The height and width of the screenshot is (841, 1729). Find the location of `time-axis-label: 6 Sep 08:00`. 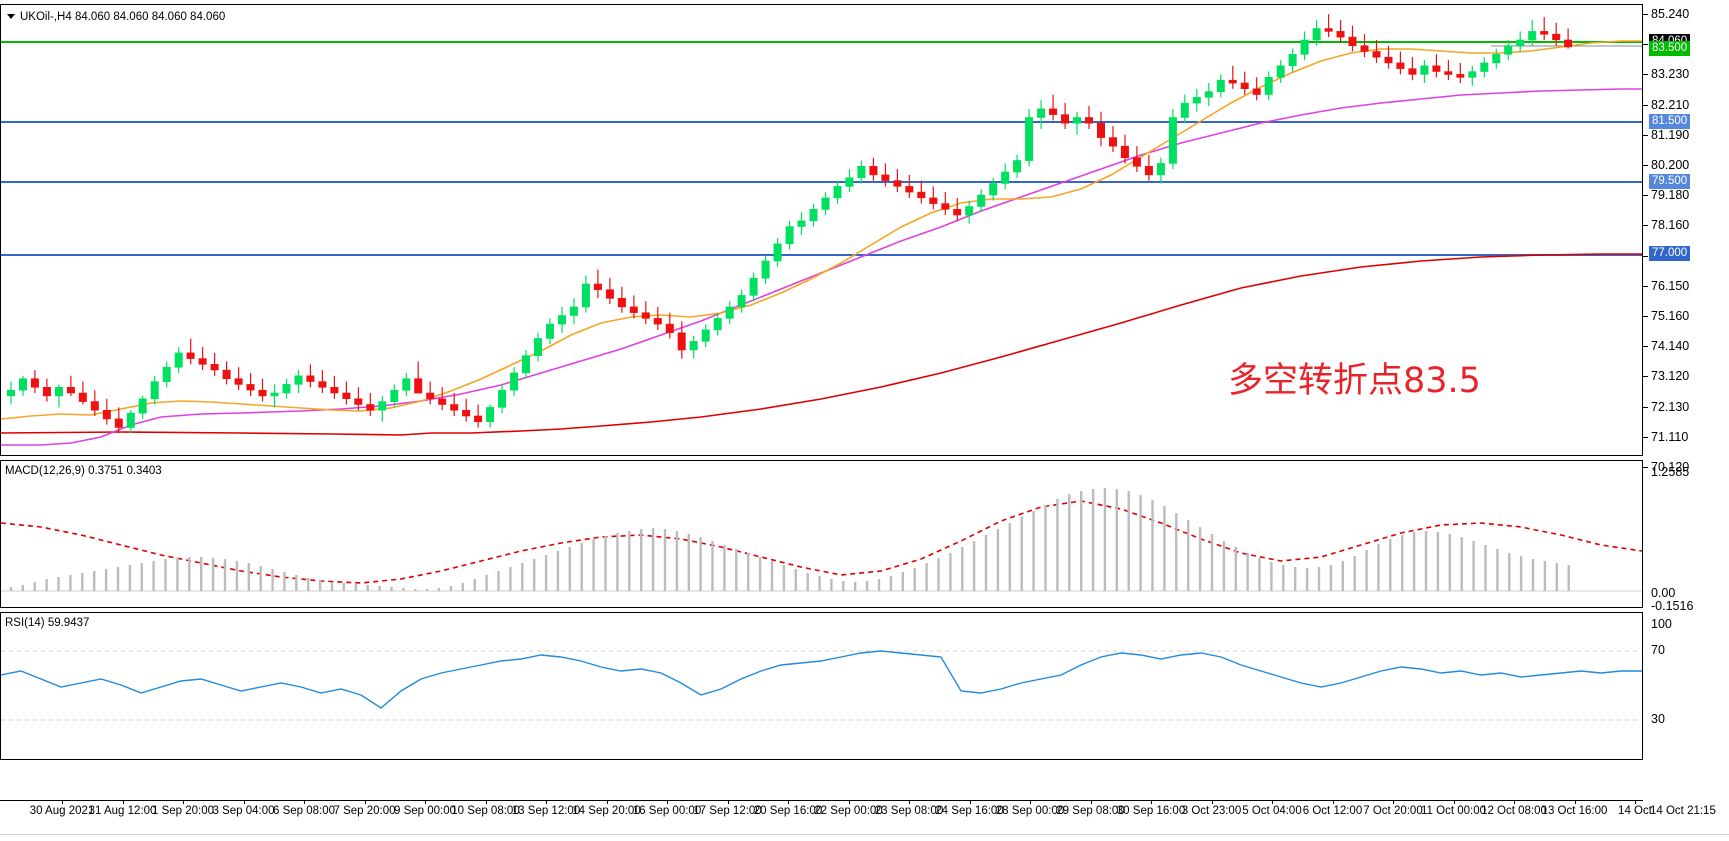

time-axis-label: 6 Sep 08:00 is located at coordinates (304, 811).